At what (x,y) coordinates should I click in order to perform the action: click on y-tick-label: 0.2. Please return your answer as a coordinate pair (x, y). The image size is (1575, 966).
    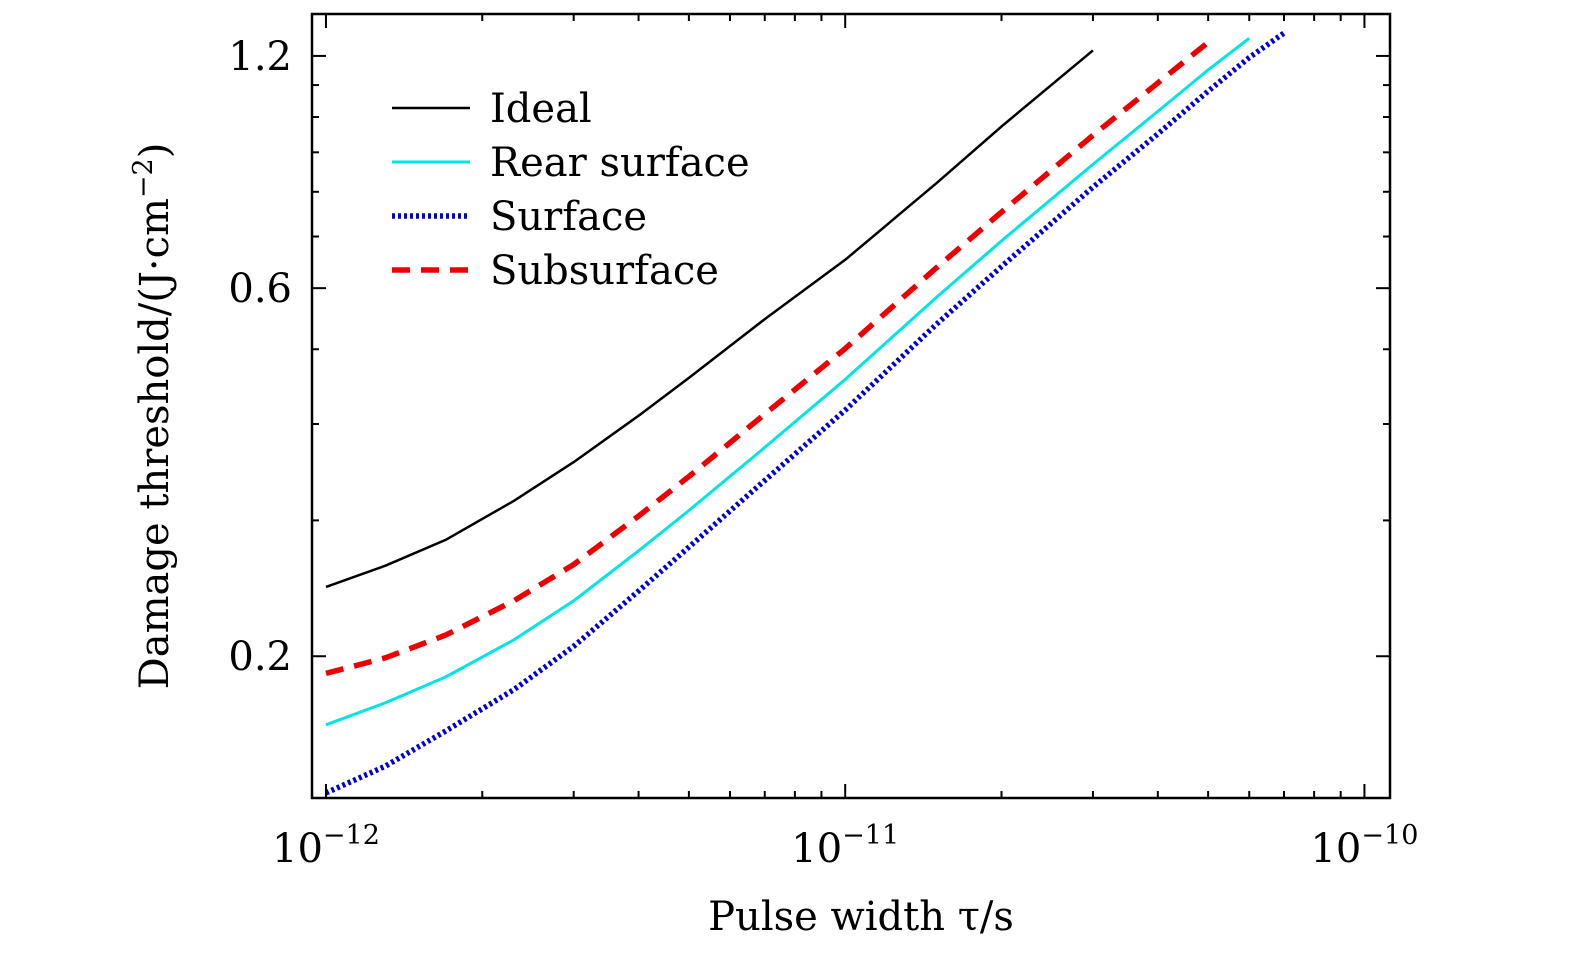
    Looking at the image, I should click on (260, 657).